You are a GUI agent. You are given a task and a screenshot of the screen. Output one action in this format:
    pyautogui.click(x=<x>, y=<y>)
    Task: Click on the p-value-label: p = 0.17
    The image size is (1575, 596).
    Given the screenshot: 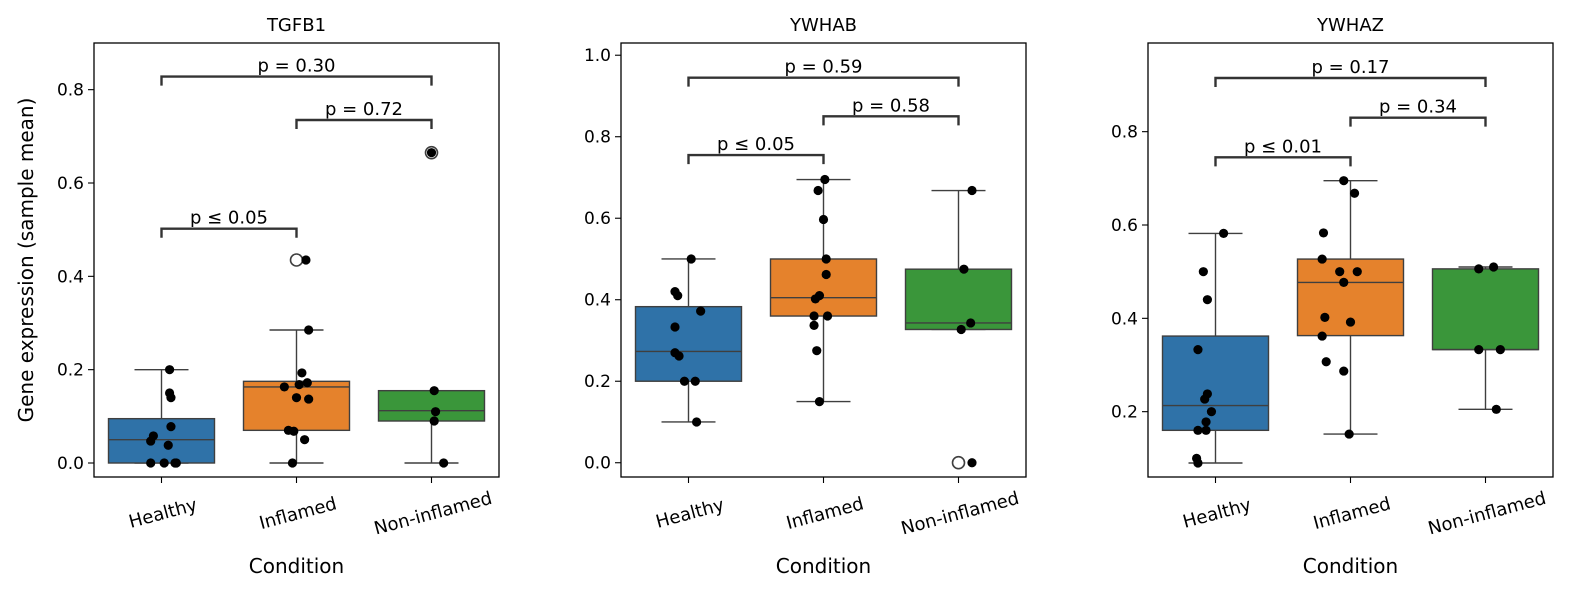 What is the action you would take?
    pyautogui.click(x=1350, y=67)
    